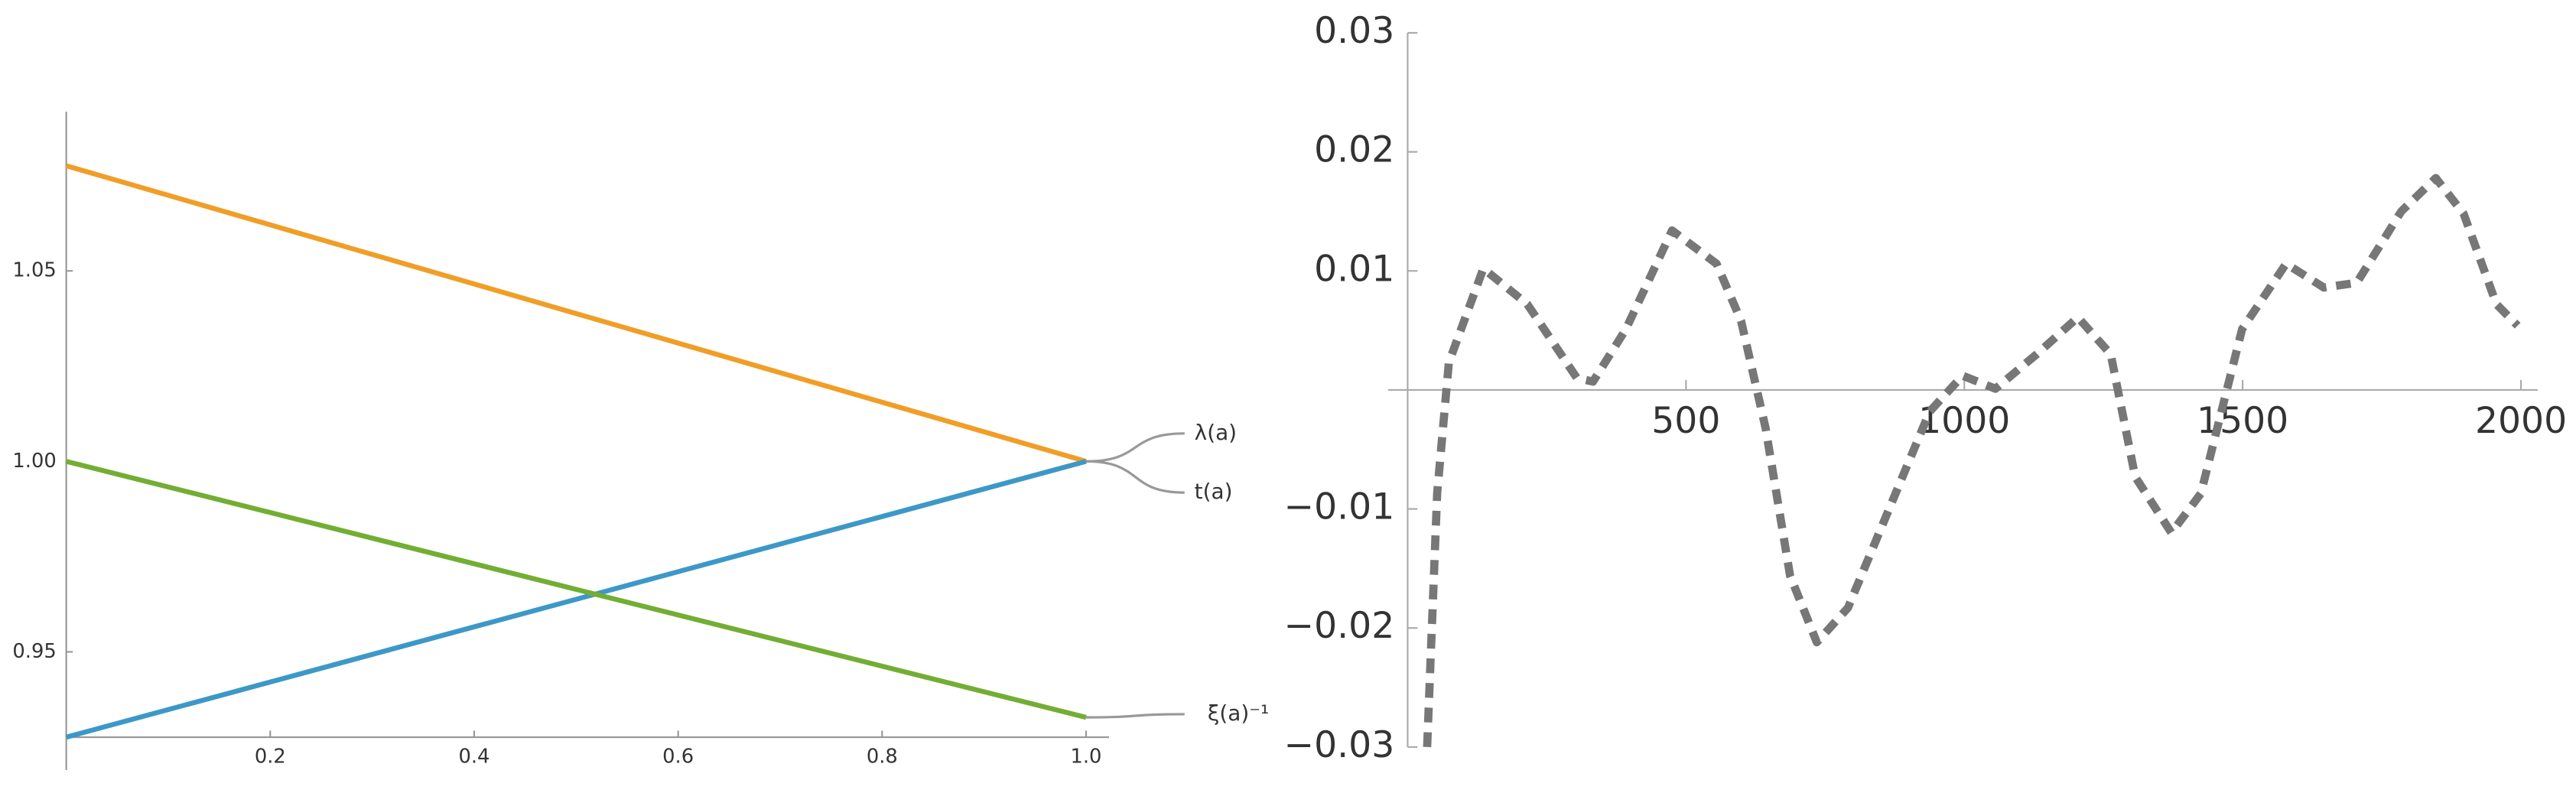 This screenshot has width=2576, height=793. What do you see at coordinates (2521, 421) in the screenshot?
I see `x-tick-label: 2000` at bounding box center [2521, 421].